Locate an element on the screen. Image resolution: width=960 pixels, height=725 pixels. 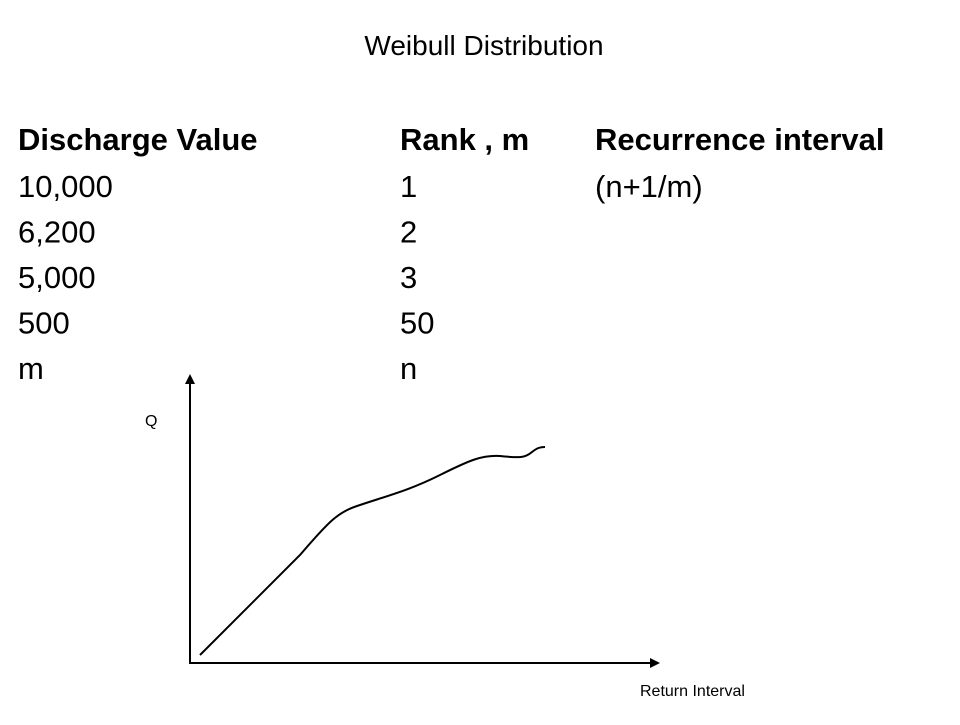
table-cell: 2 is located at coordinates (408, 232).